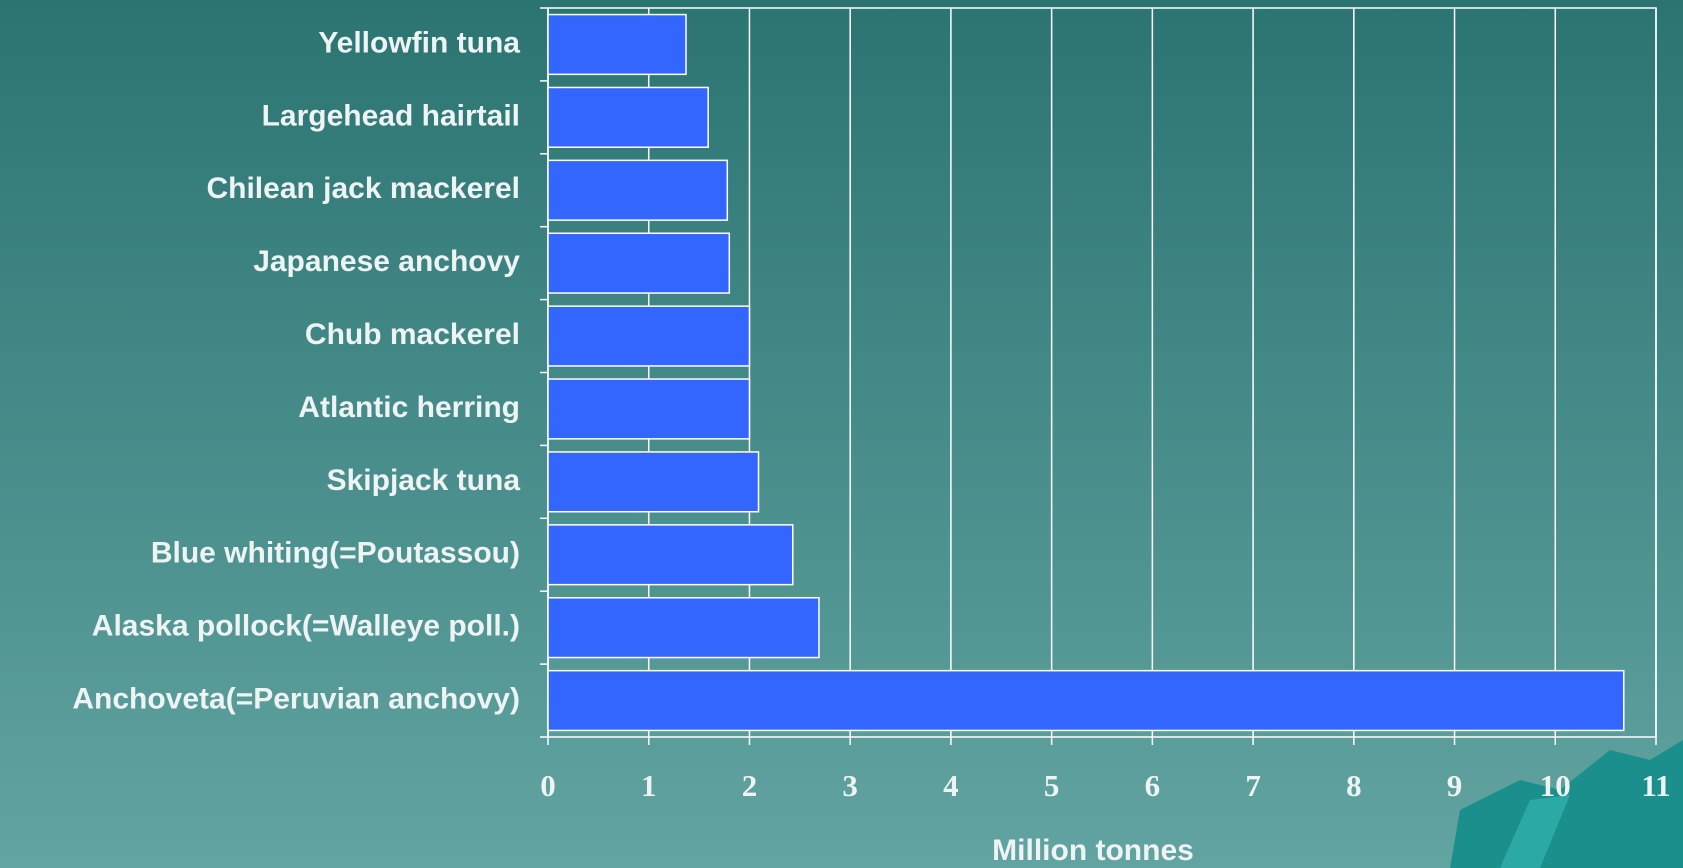 This screenshot has width=1683, height=868. Describe the element at coordinates (363, 188) in the screenshot. I see `y-tick-label: Chilean jack mackerel` at that location.